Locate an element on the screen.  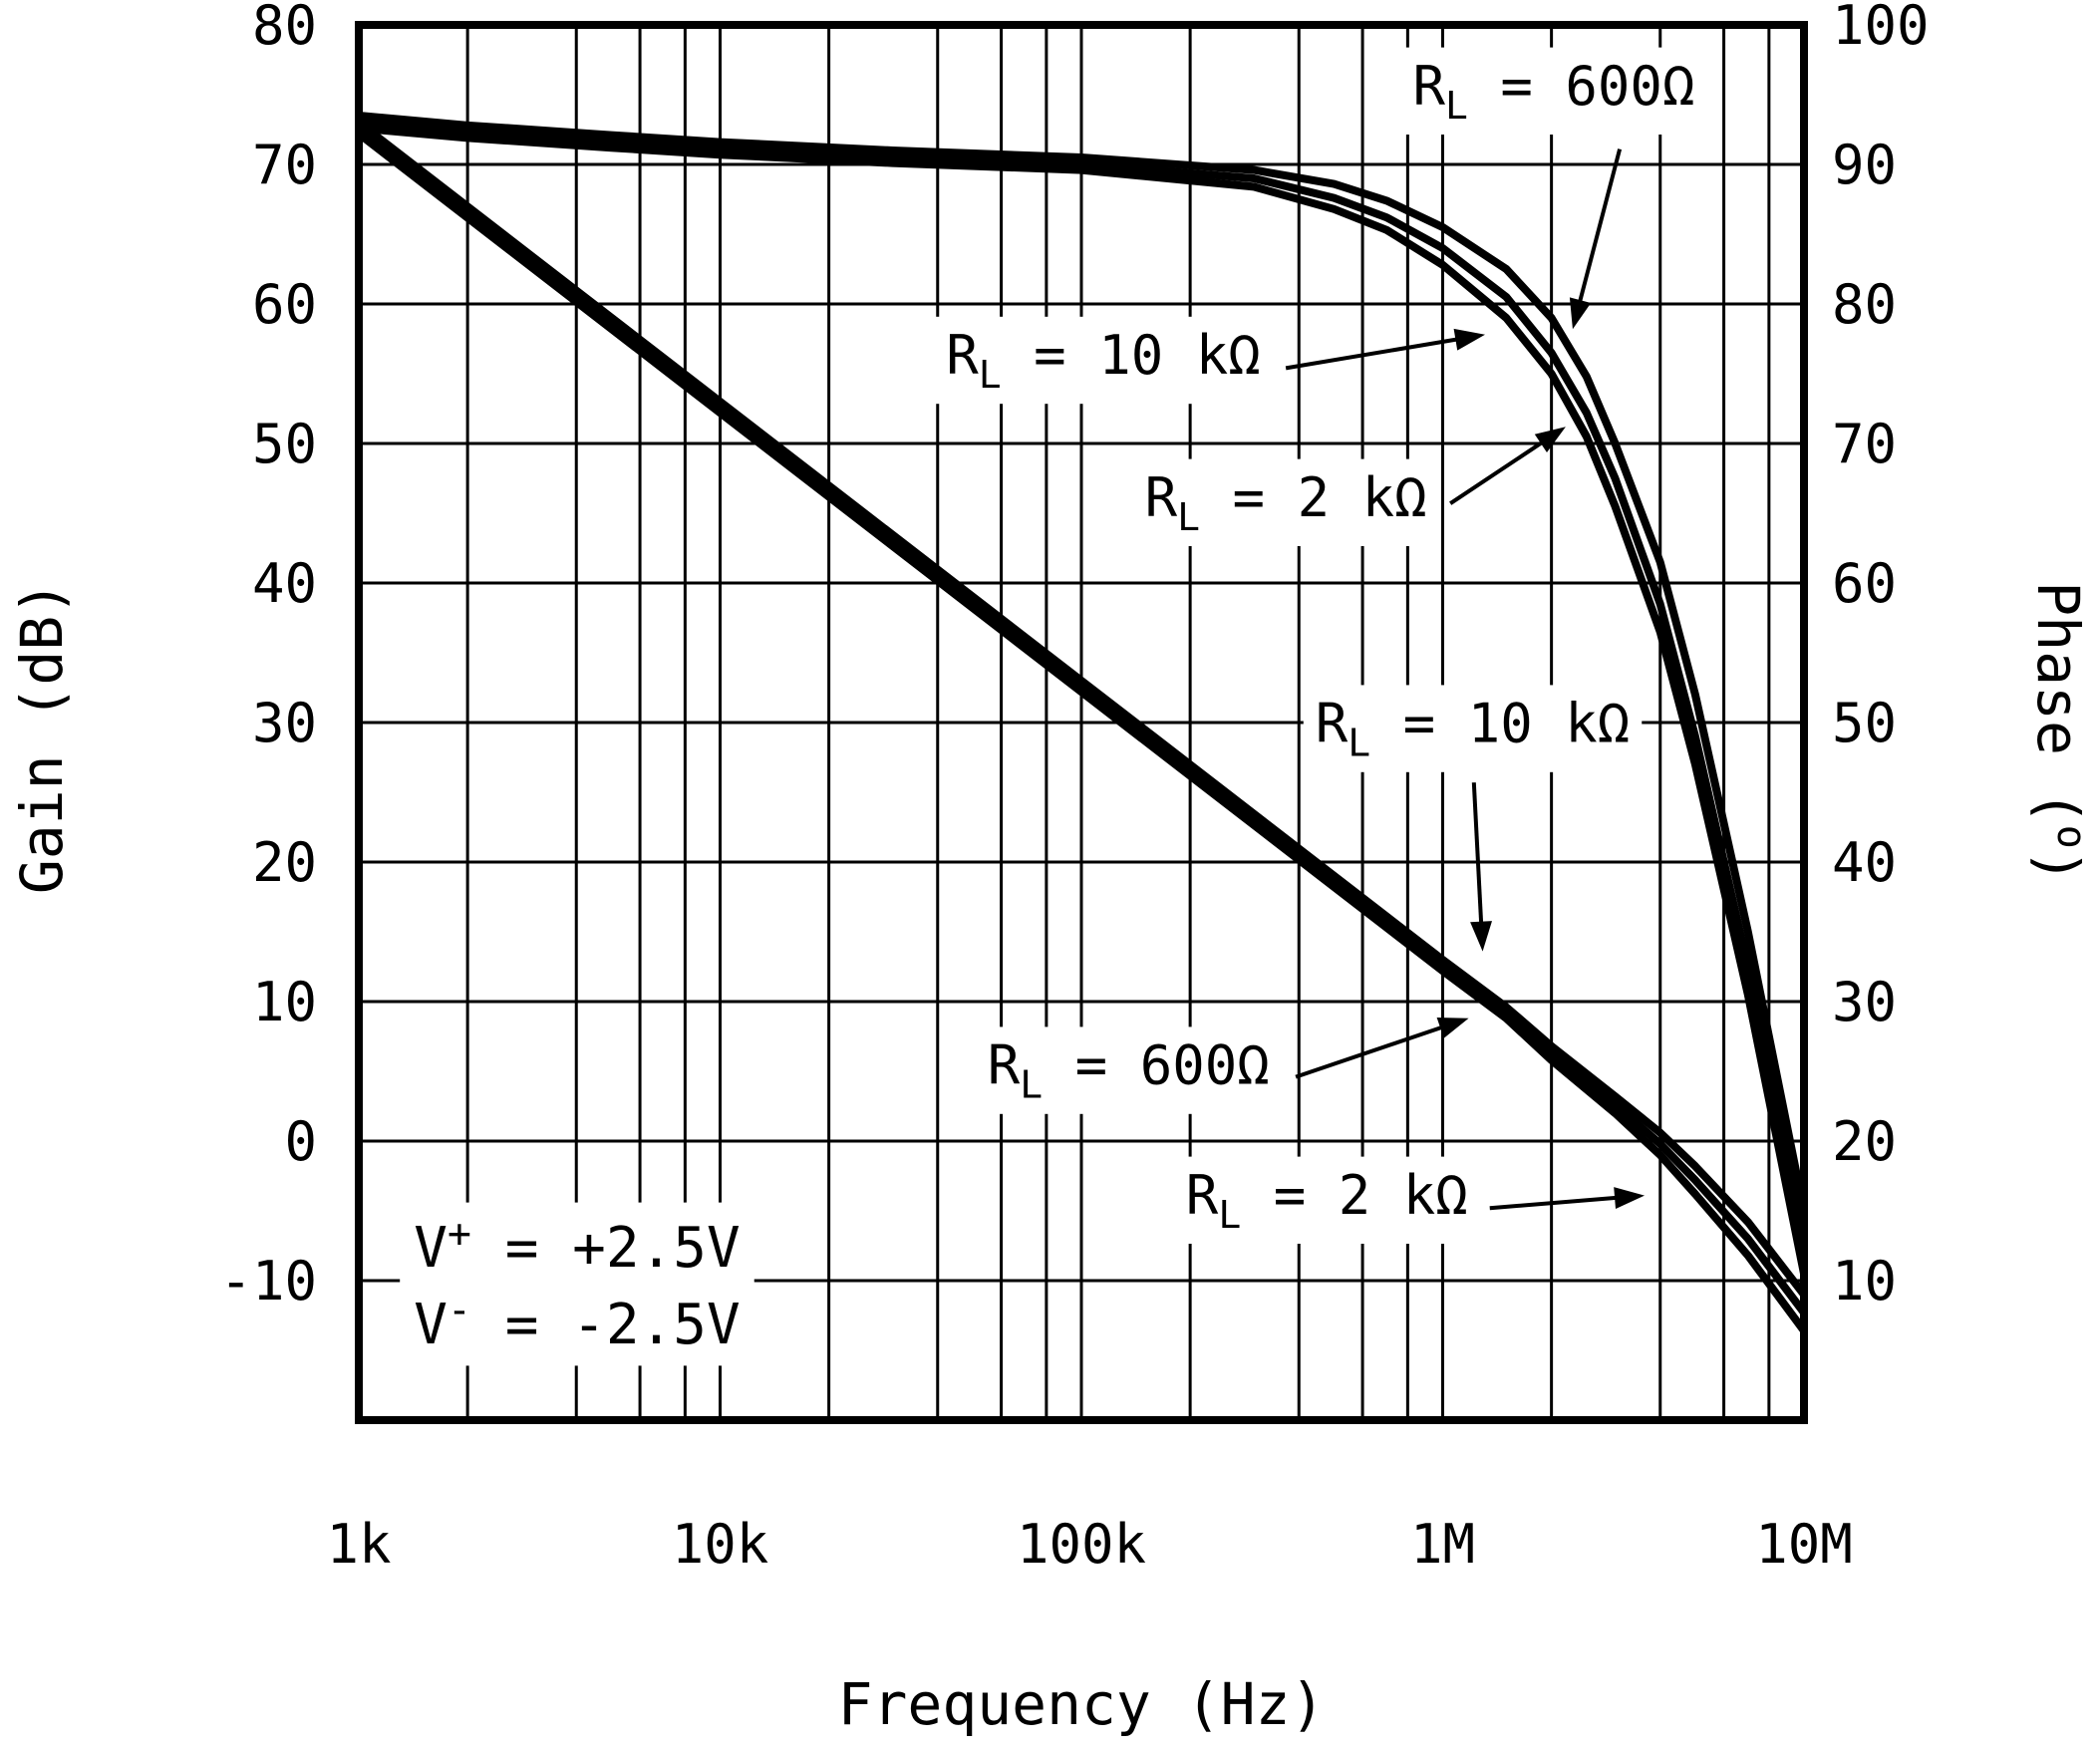
condition-superscript: - is located at coordinates (459, 1310).